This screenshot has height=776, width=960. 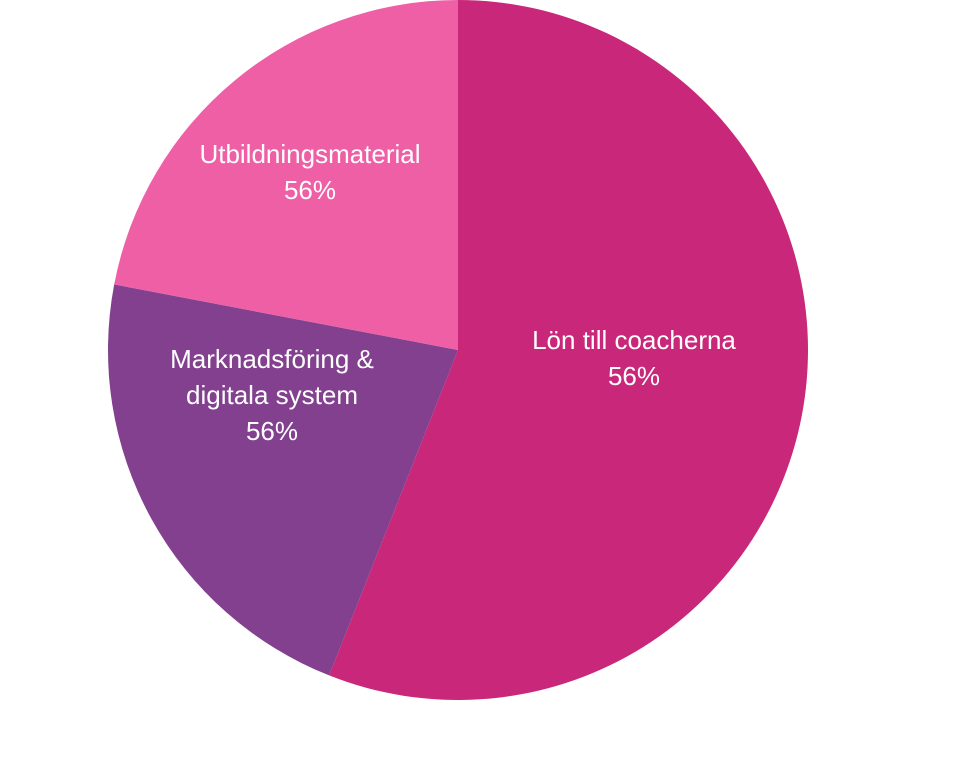 What do you see at coordinates (309, 154) in the screenshot?
I see `slice-name-label: Utbildningsmaterial` at bounding box center [309, 154].